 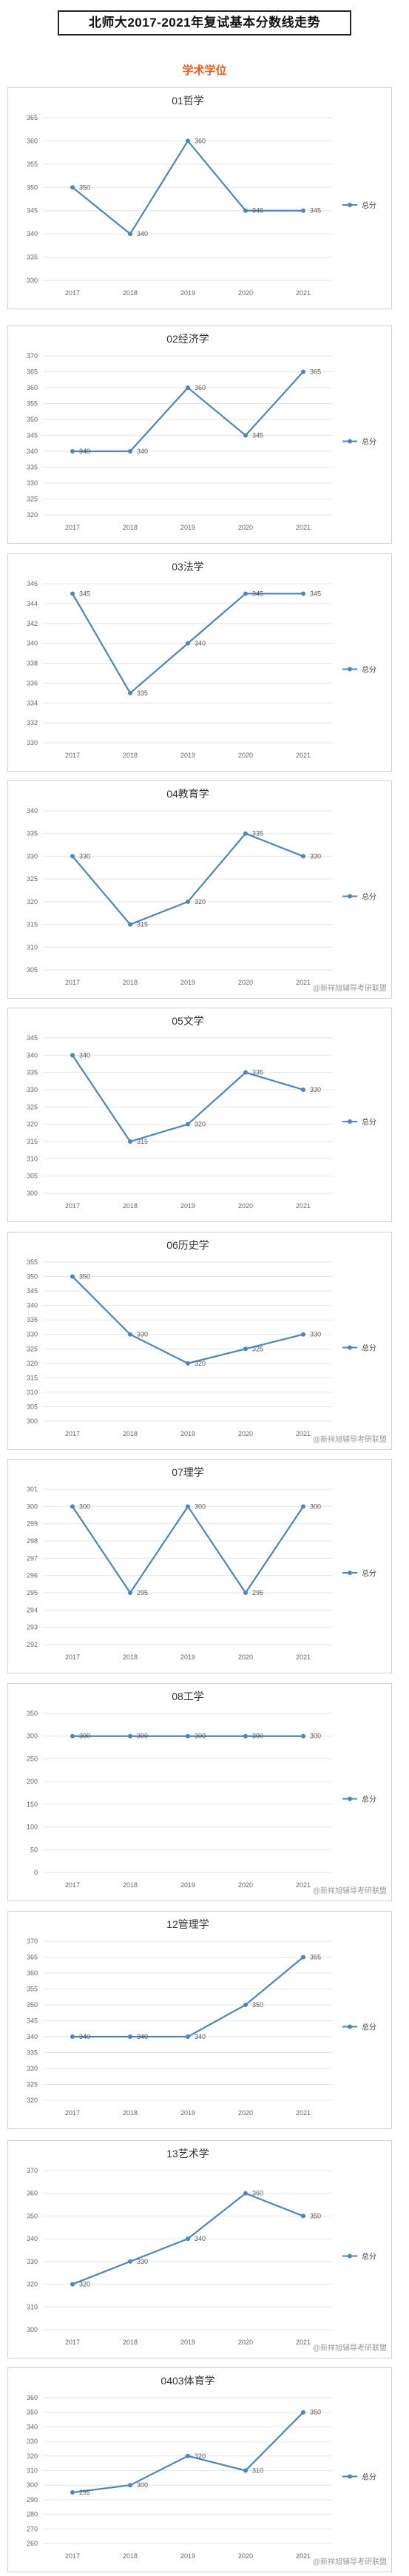 I want to click on y-tick-label: 0, so click(x=36, y=1872).